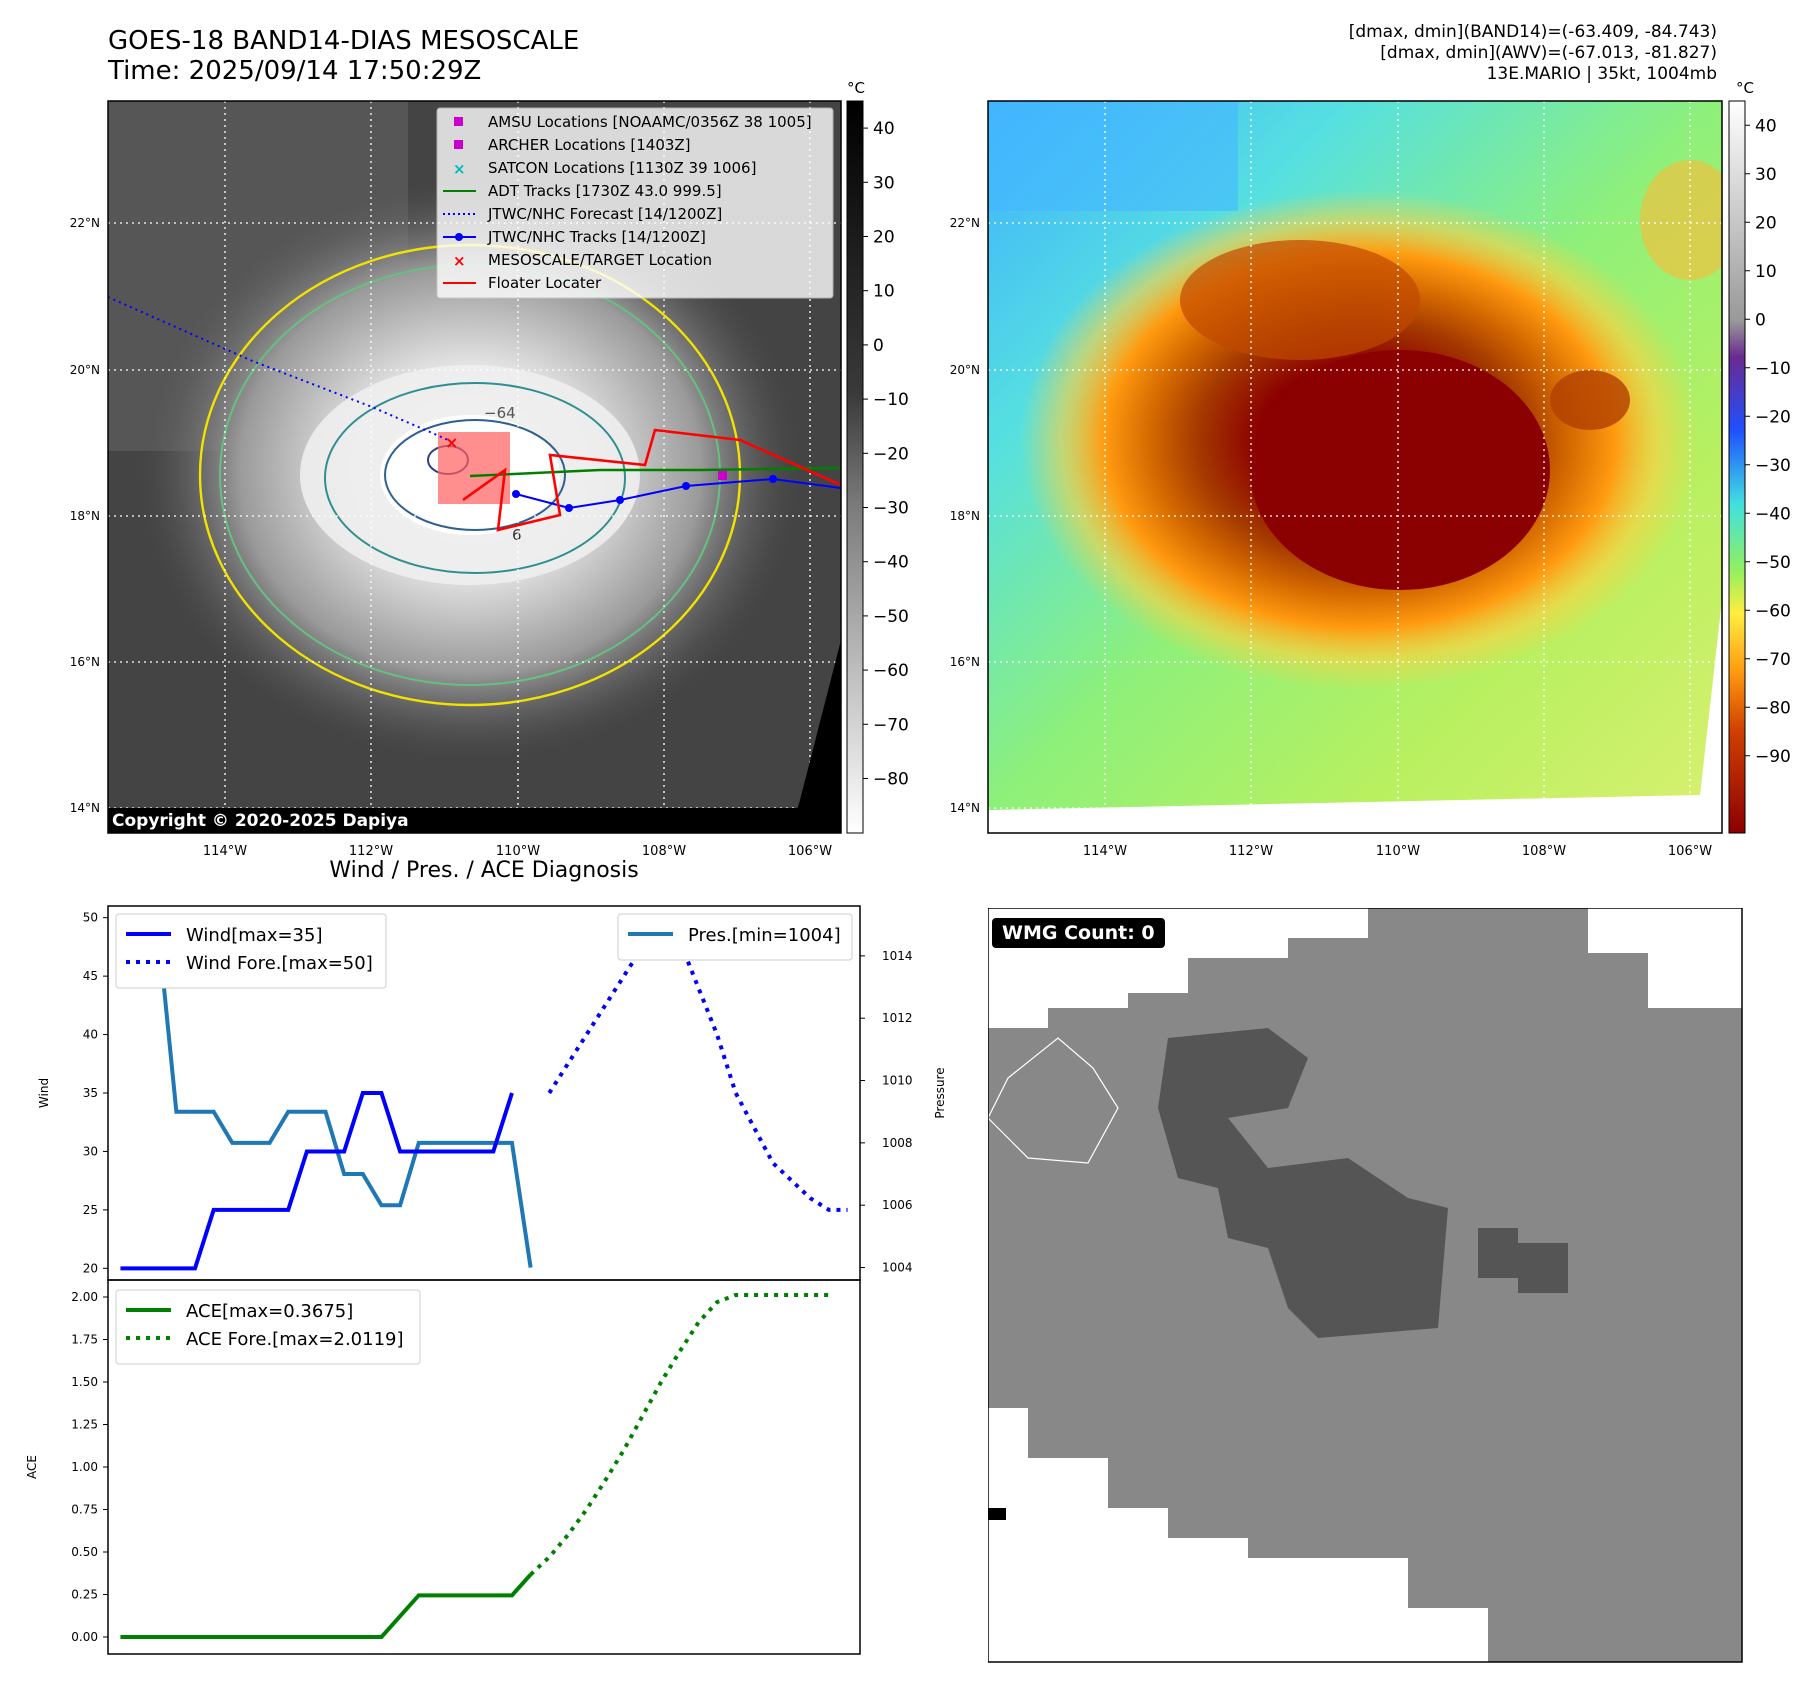  Describe the element at coordinates (84, 1382) in the screenshot. I see `y-tick-label: 1.50` at that location.